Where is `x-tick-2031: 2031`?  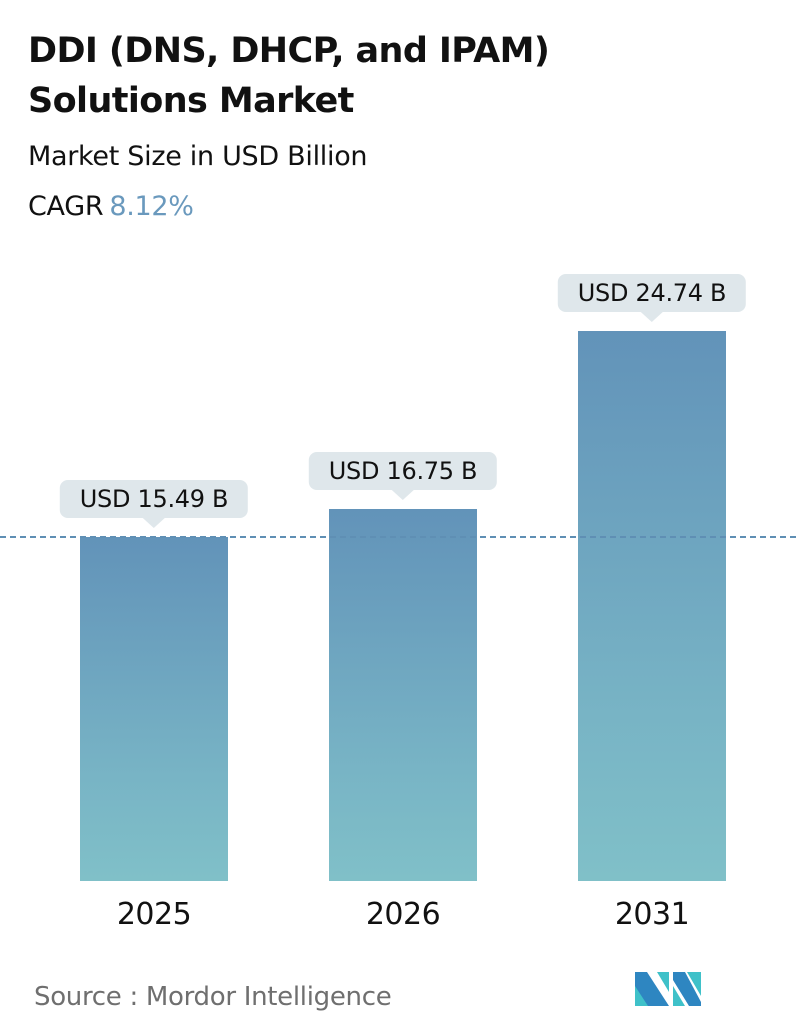 x-tick-2031: 2031 is located at coordinates (652, 914).